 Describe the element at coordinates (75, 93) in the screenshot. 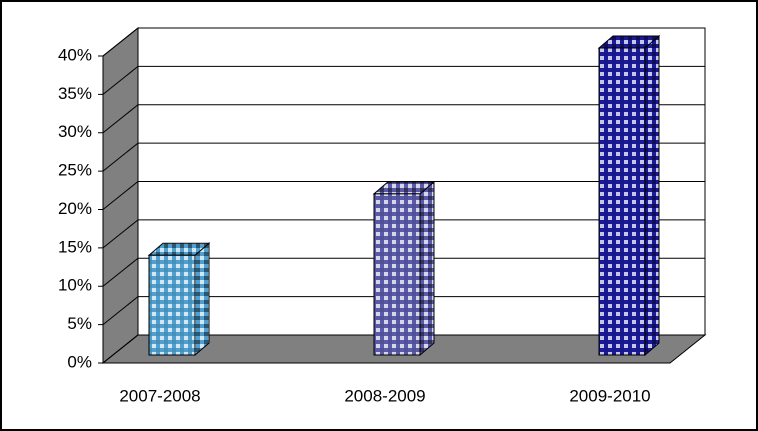

I see `y-tick-label: 35%` at that location.